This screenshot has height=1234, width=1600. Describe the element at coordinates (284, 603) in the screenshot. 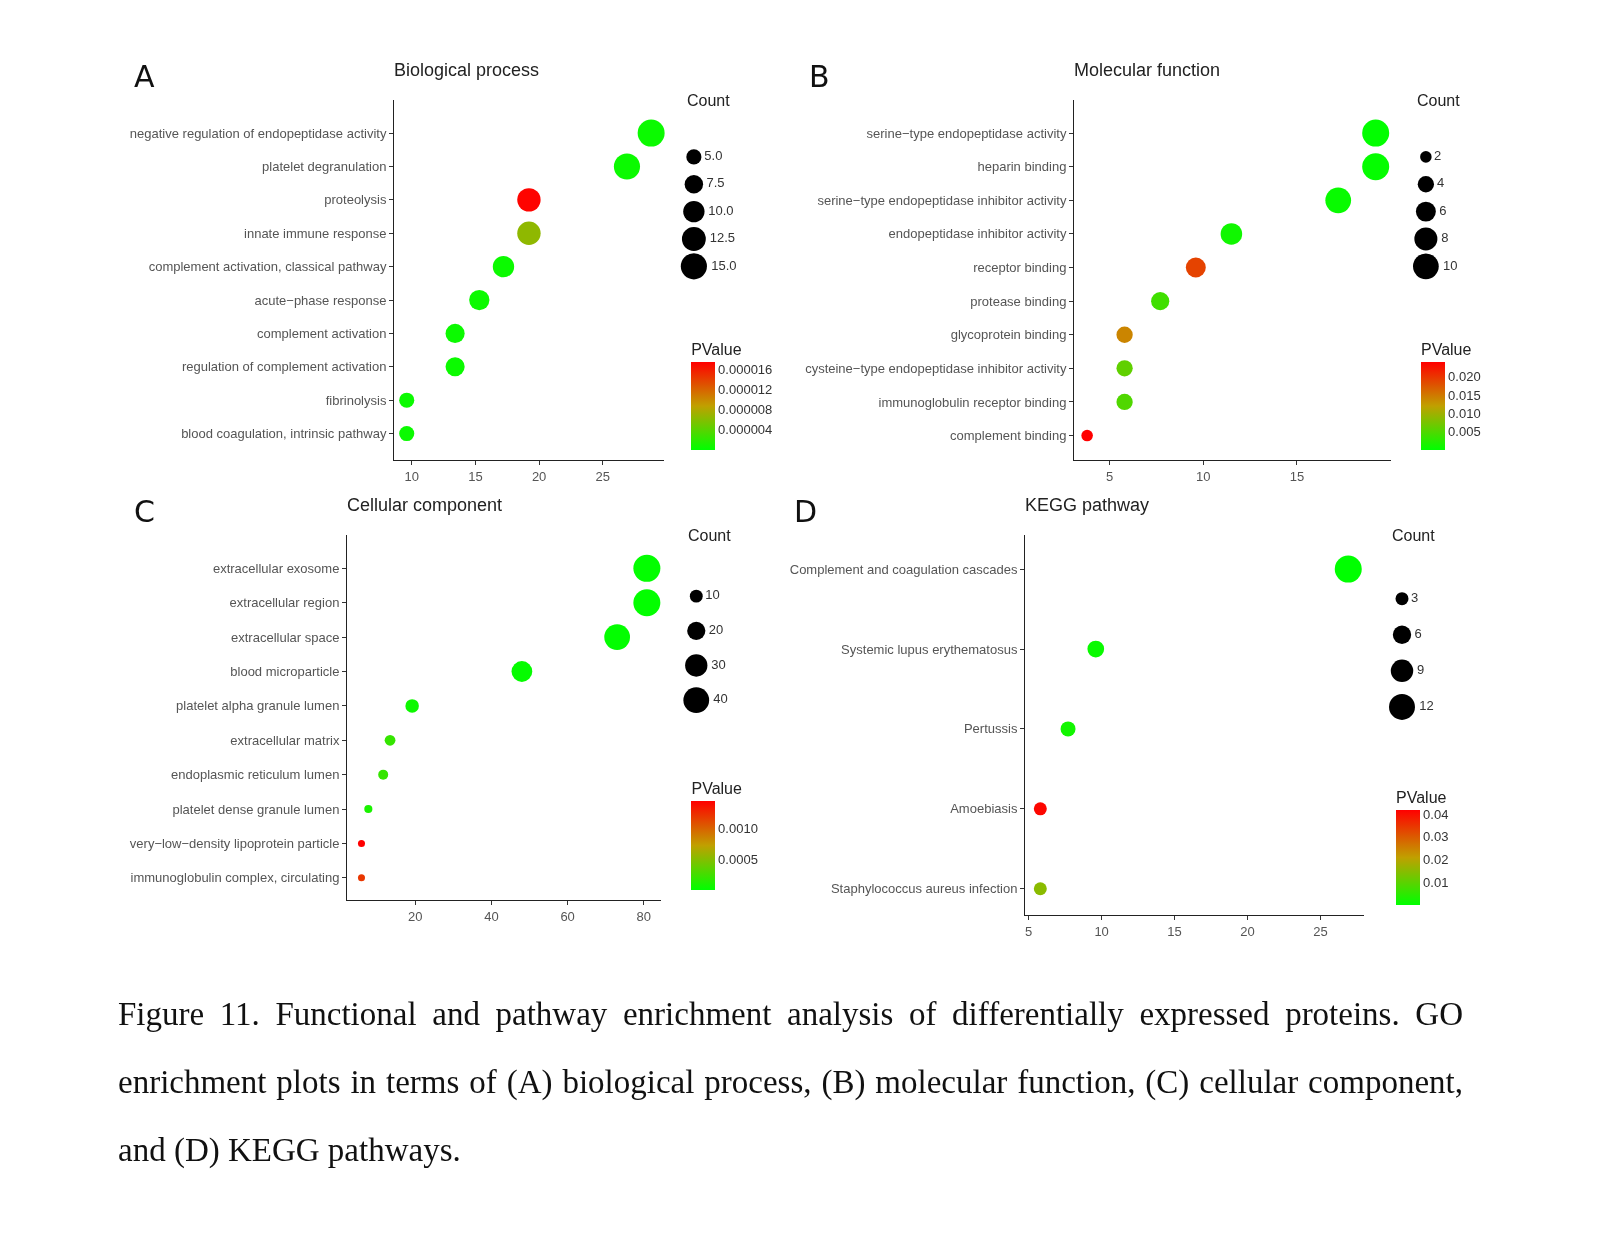

I see `y-tick-label: extracellular region` at that location.